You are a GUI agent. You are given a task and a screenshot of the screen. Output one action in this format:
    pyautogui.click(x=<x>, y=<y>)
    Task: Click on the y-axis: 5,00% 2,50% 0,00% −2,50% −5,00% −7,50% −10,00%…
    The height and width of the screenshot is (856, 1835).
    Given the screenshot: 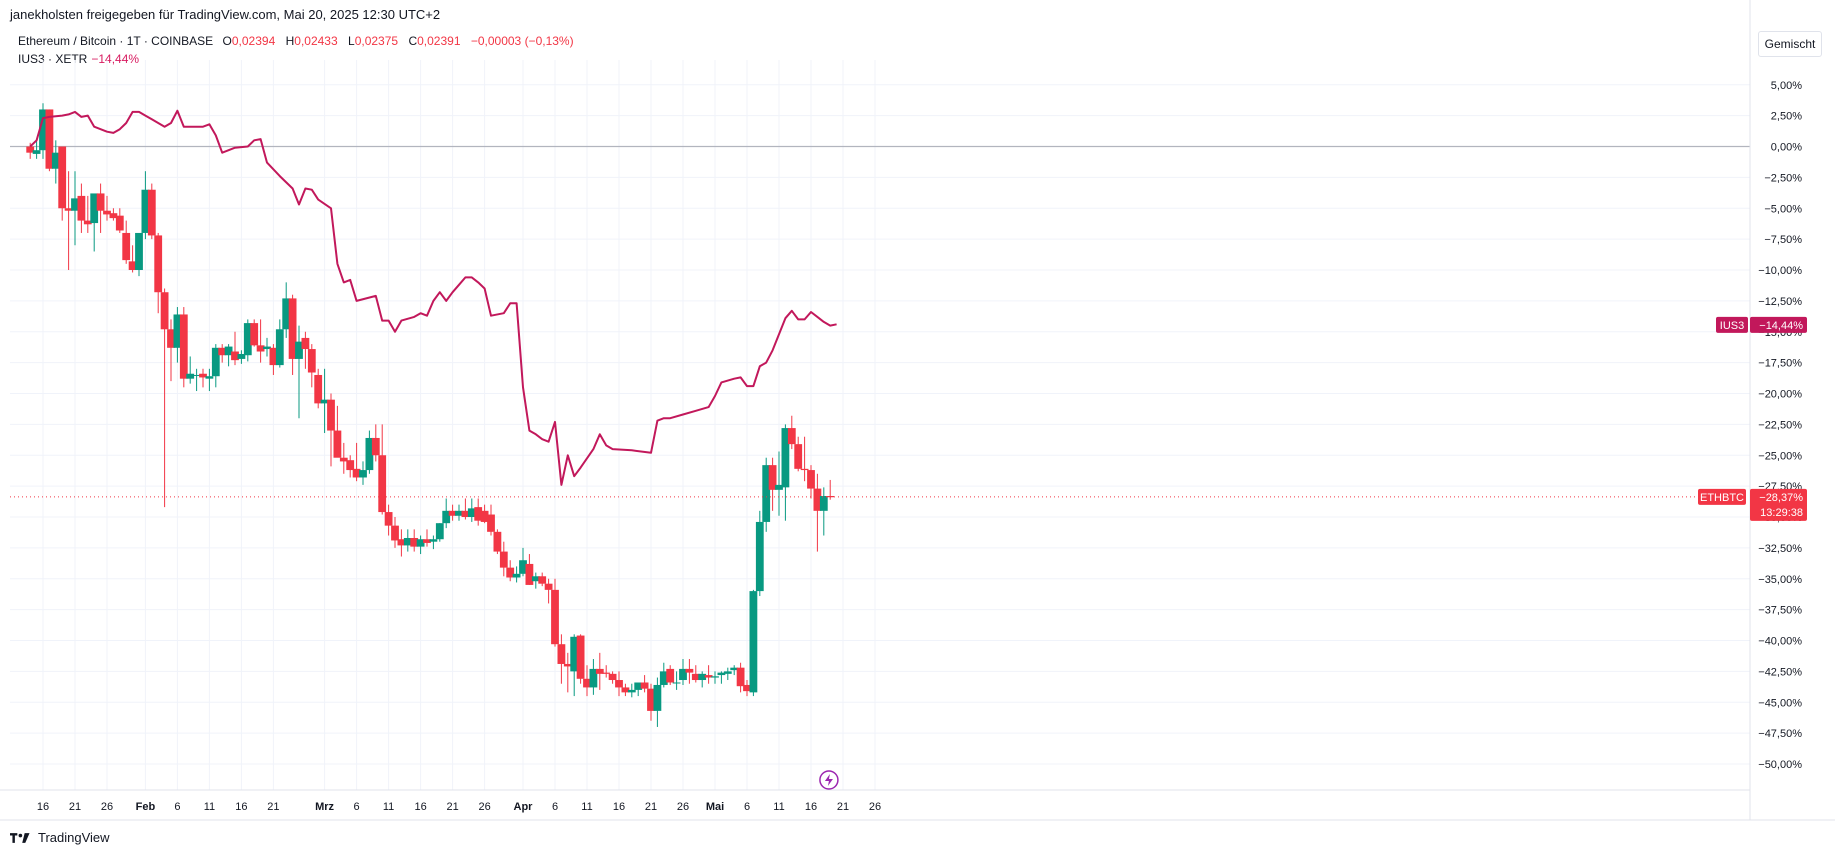 What is the action you would take?
    pyautogui.click(x=1775, y=410)
    